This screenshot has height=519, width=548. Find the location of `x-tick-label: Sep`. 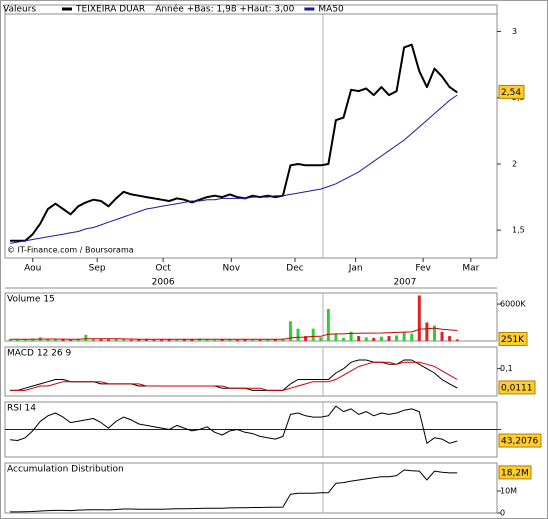

x-tick-label: Sep is located at coordinates (97, 269).